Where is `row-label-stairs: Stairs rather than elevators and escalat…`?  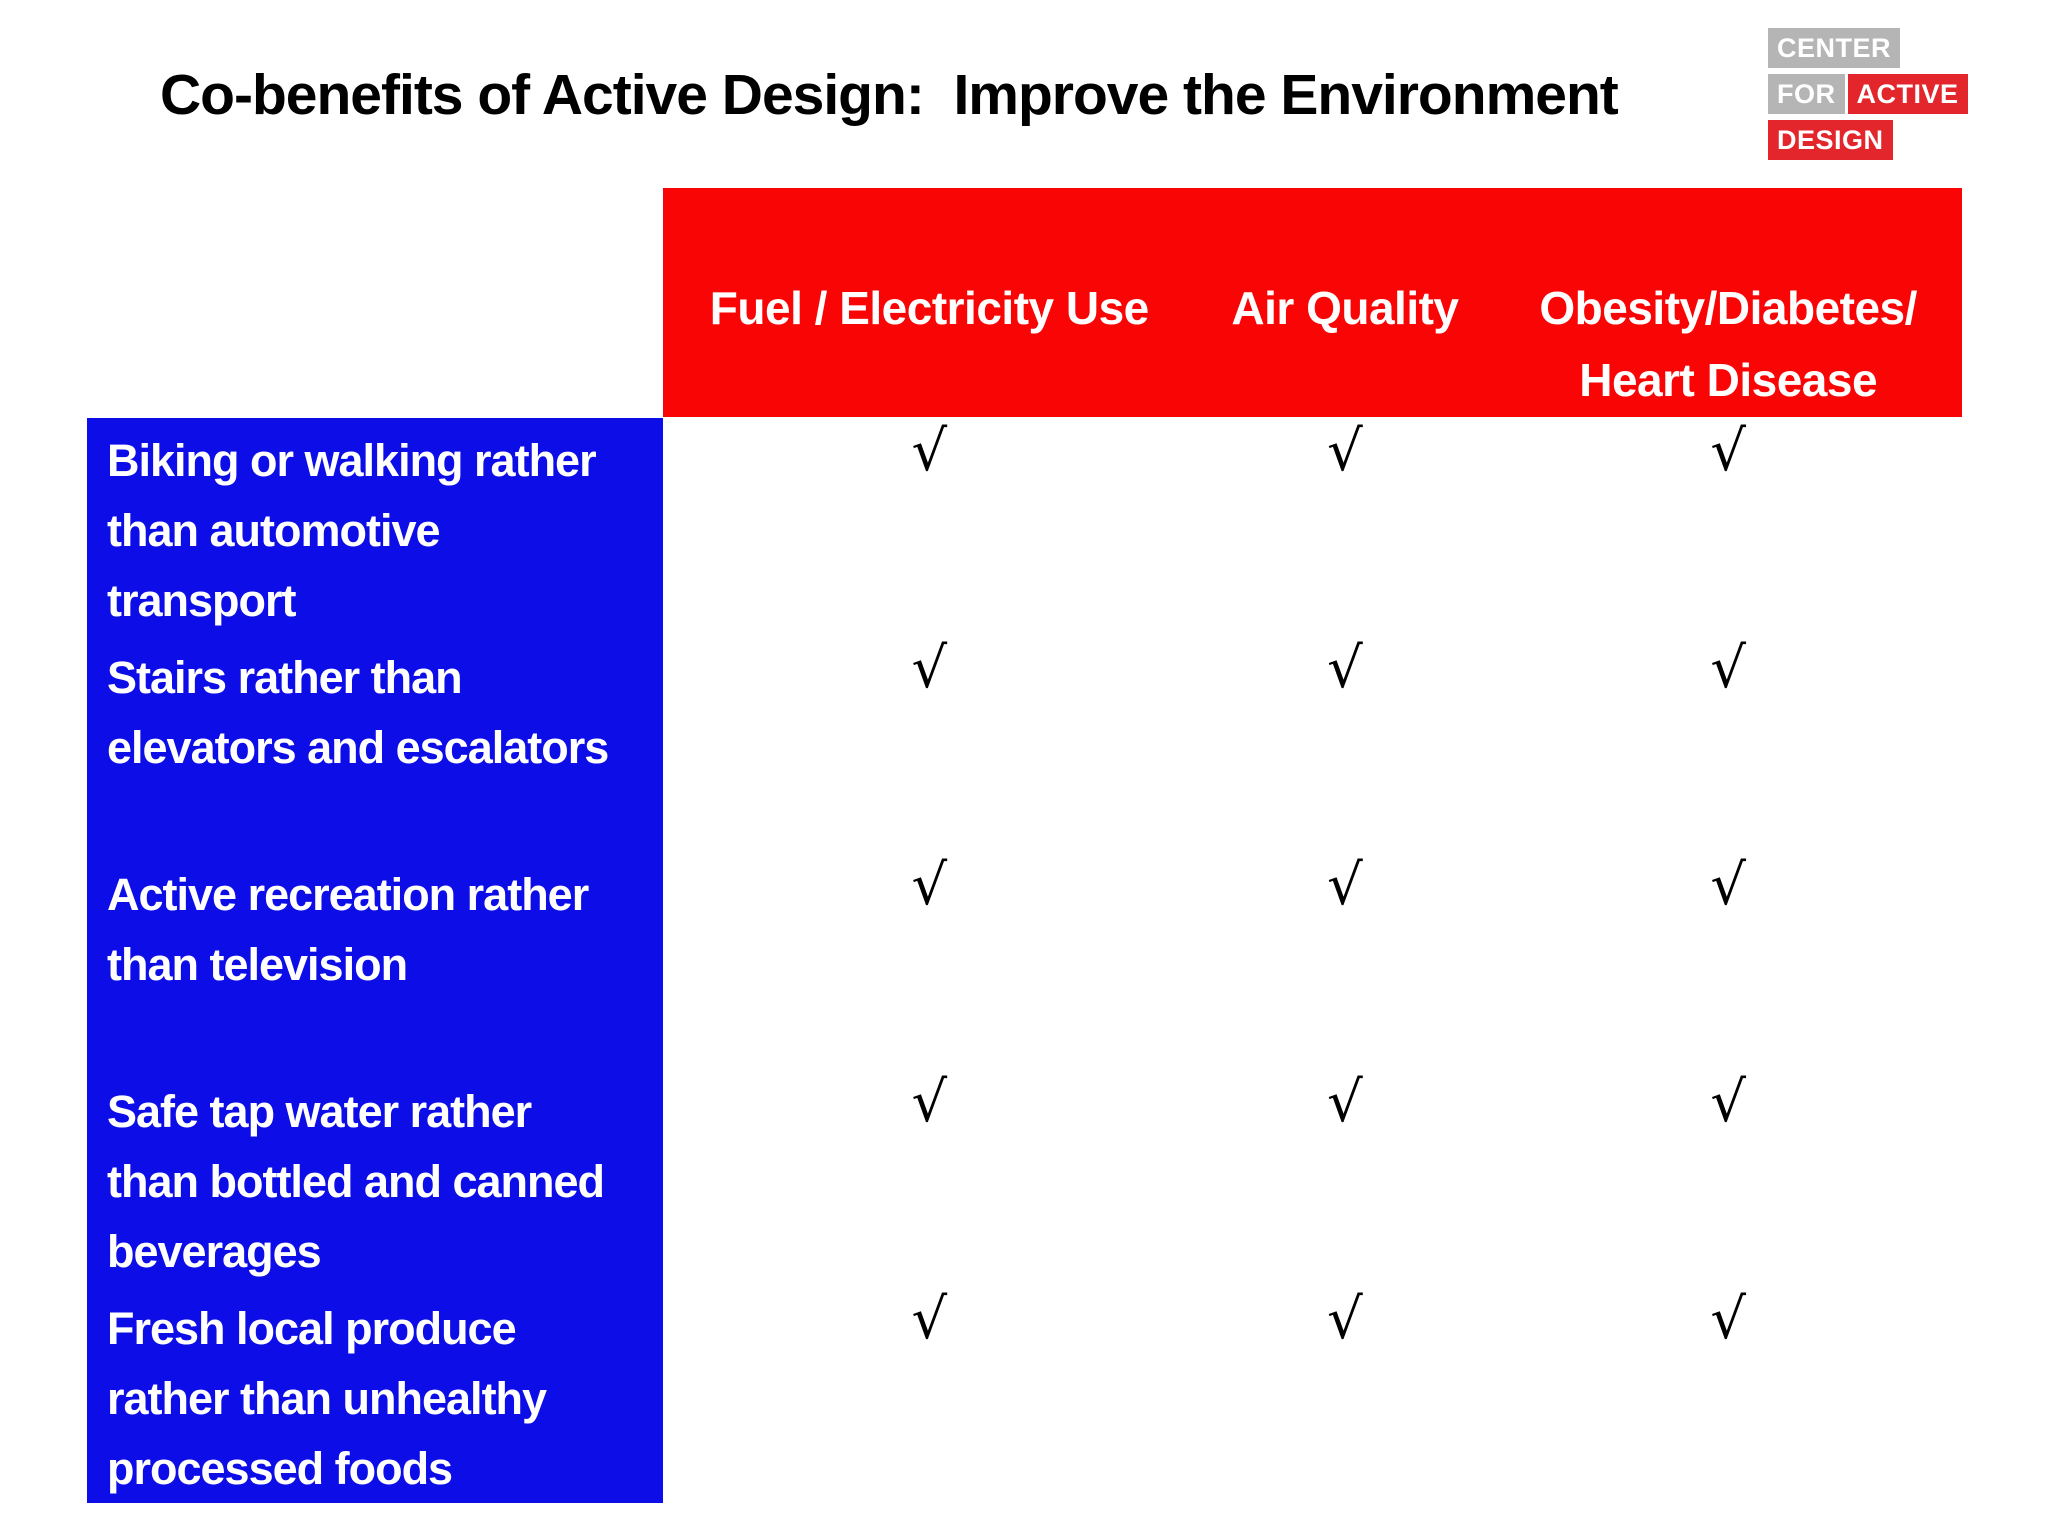 row-label-stairs: Stairs rather than elevators and escalat… is located at coordinates (358, 712).